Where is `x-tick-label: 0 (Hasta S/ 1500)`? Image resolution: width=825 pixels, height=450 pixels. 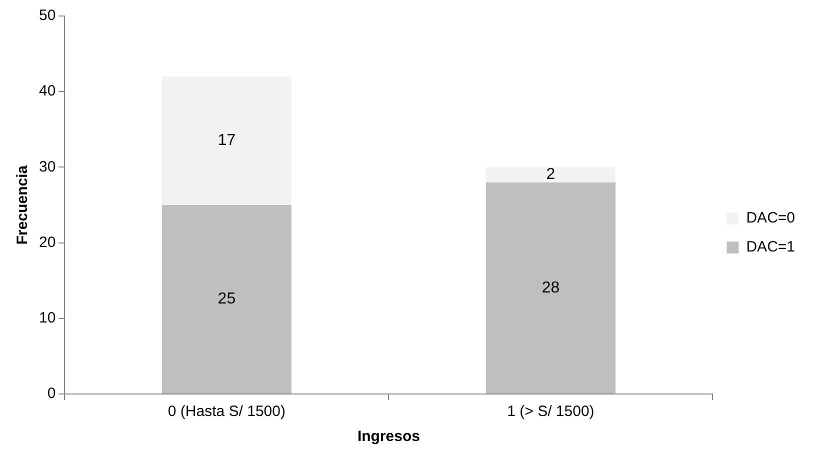 x-tick-label: 0 (Hasta S/ 1500) is located at coordinates (227, 411).